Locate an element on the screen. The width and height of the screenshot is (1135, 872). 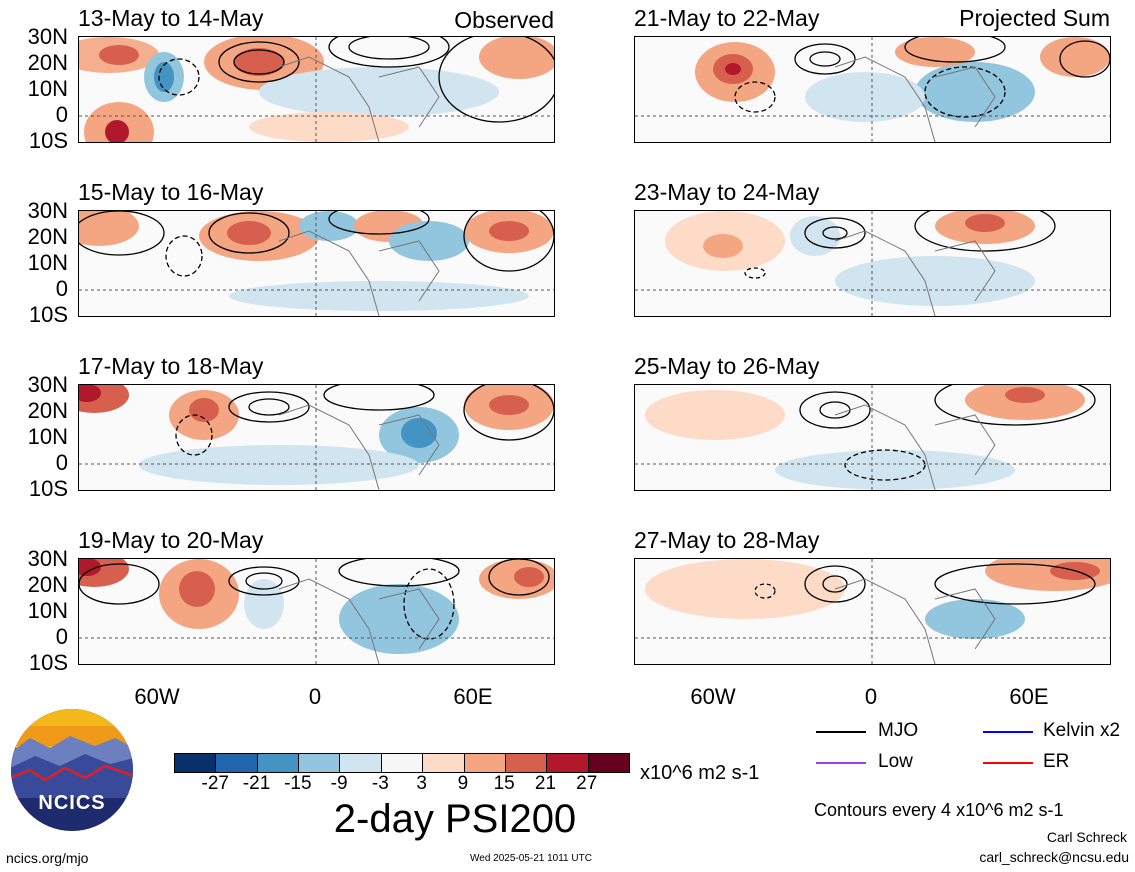
legend-swatch-er is located at coordinates (1008, 763).